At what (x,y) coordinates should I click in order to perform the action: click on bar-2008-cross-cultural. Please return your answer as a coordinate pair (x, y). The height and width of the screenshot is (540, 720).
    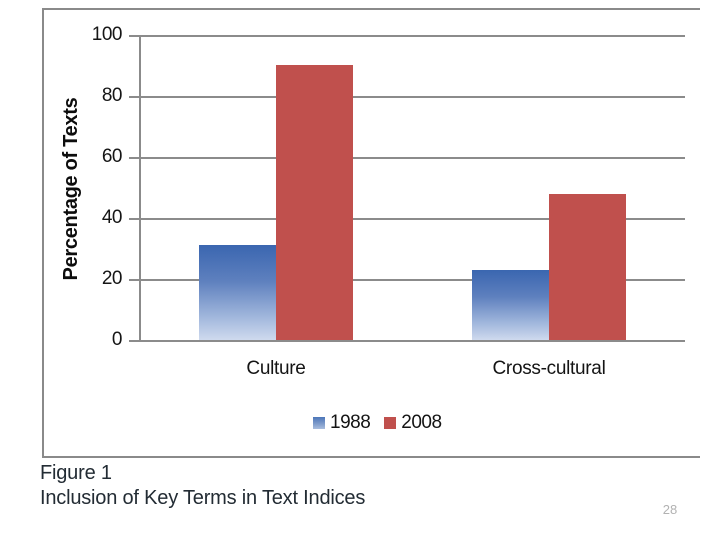
    Looking at the image, I should click on (587, 267).